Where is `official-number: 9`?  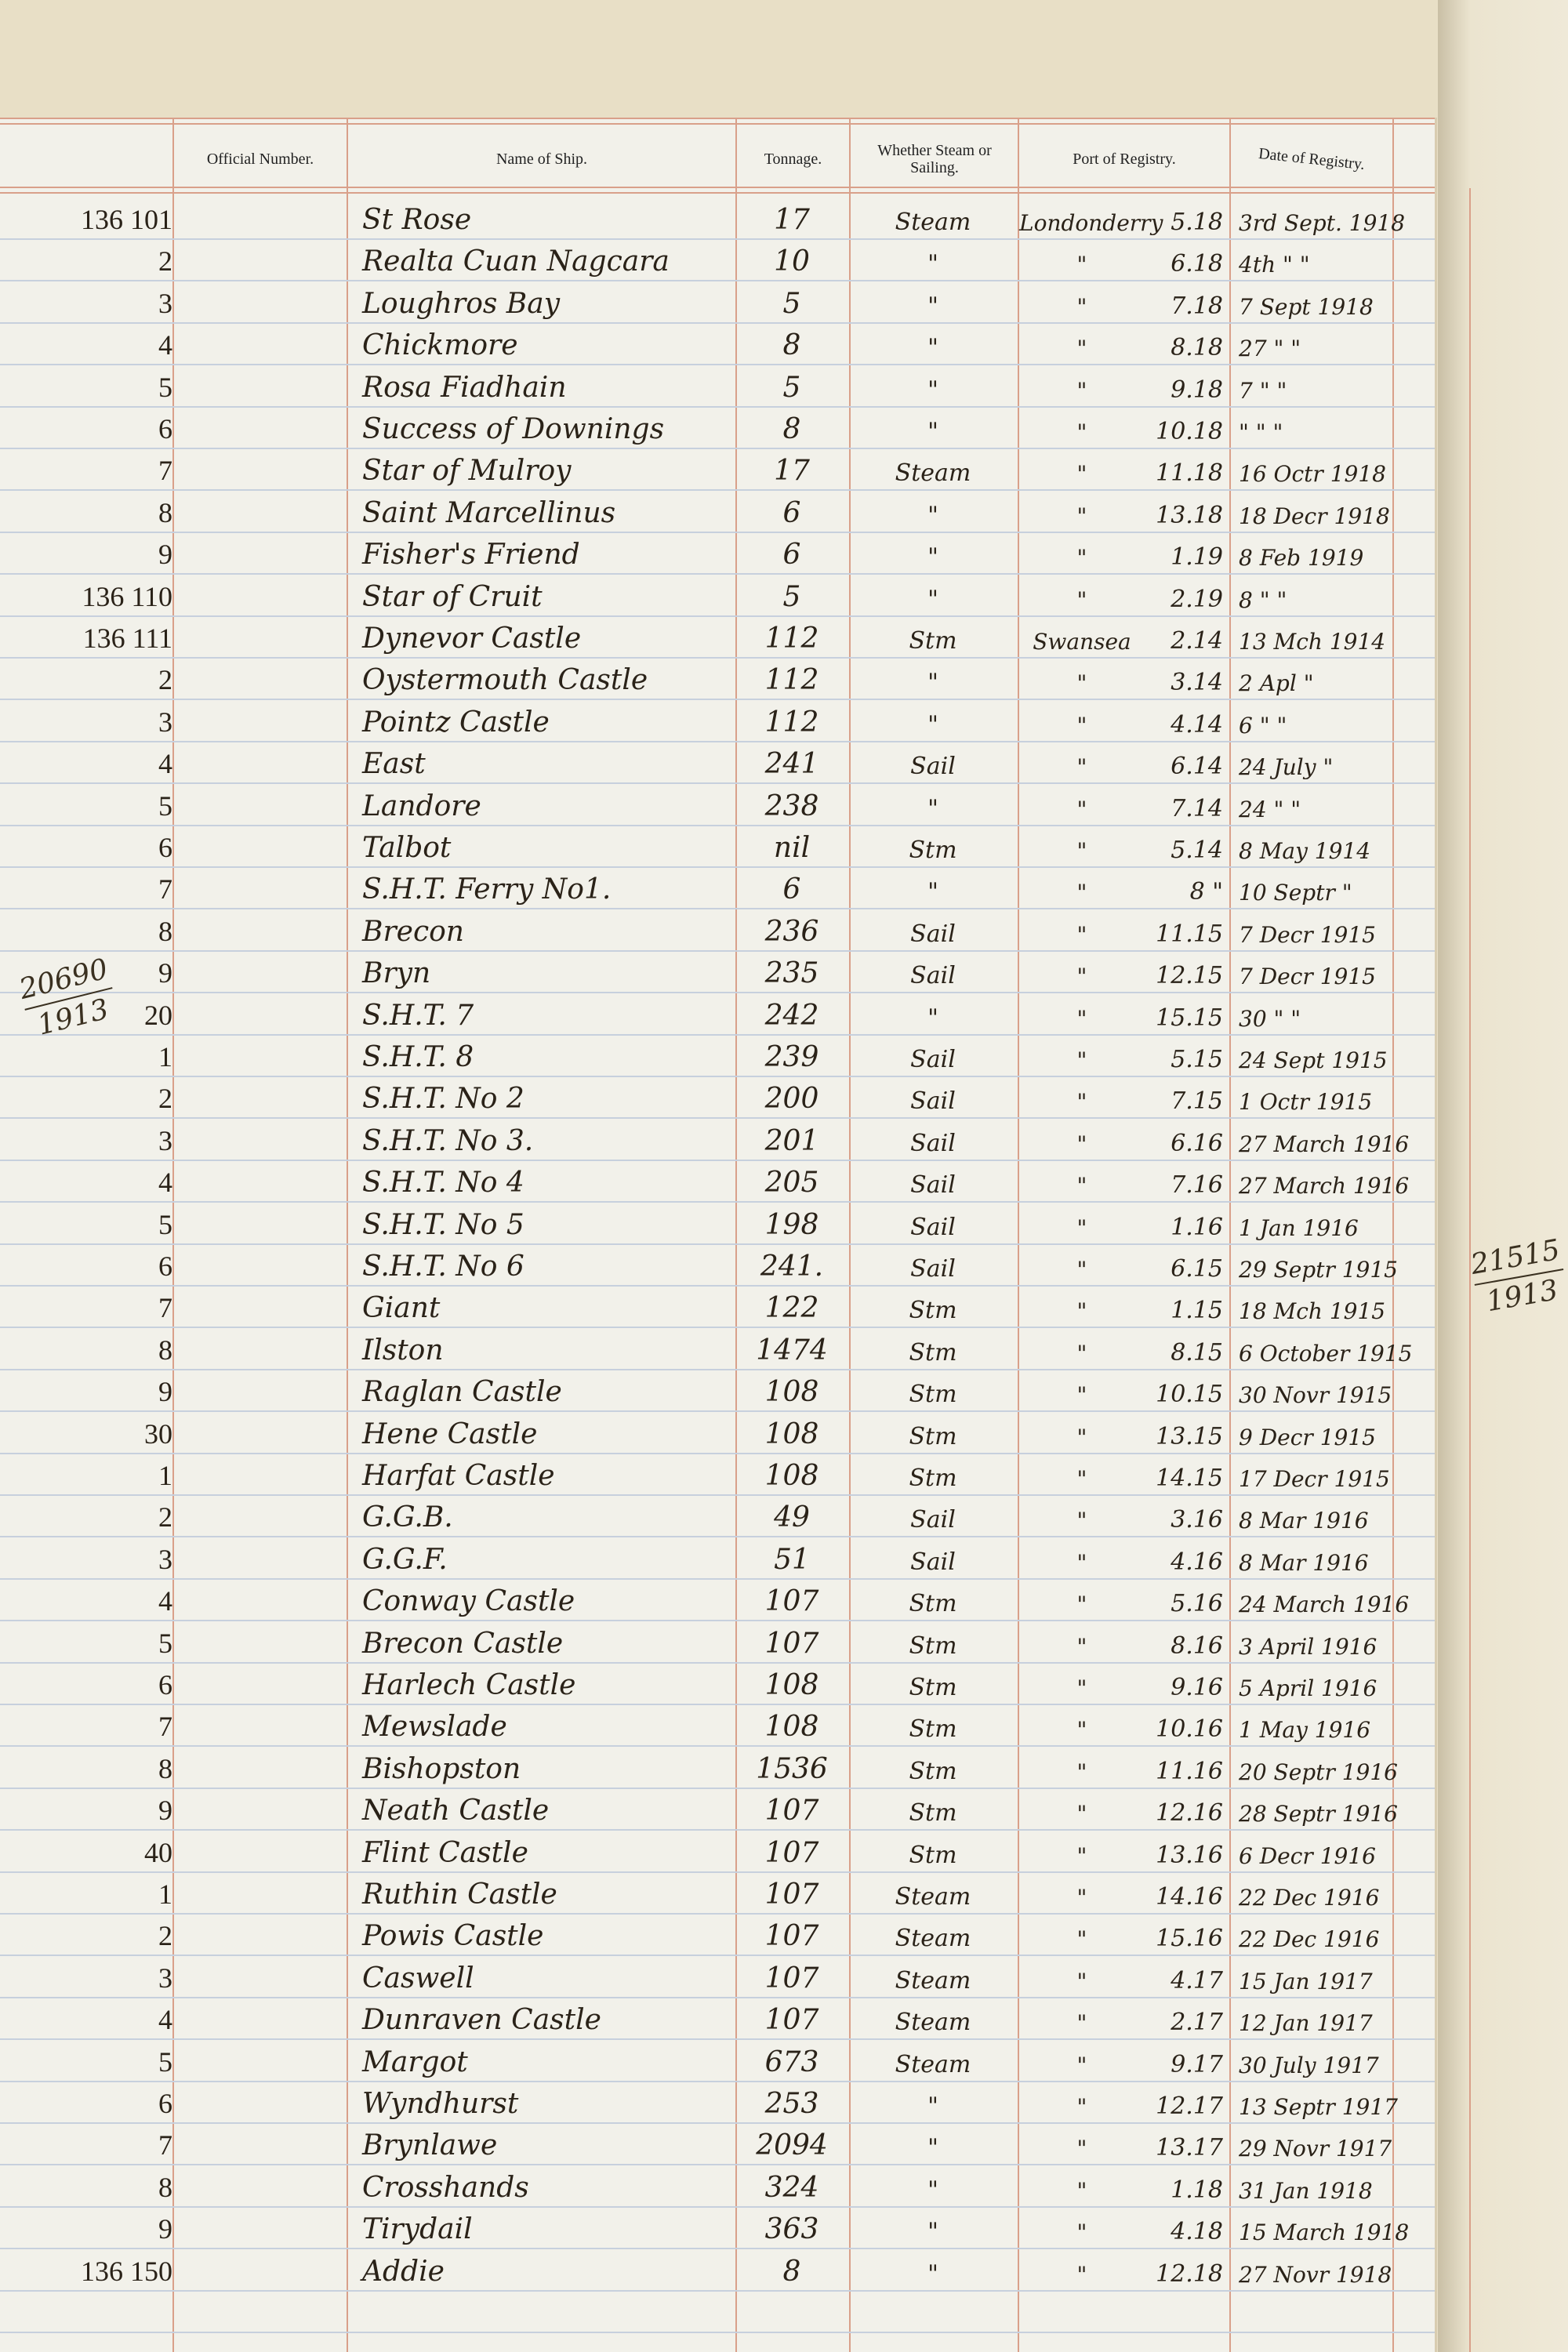
official-number: 9 is located at coordinates (165, 2229).